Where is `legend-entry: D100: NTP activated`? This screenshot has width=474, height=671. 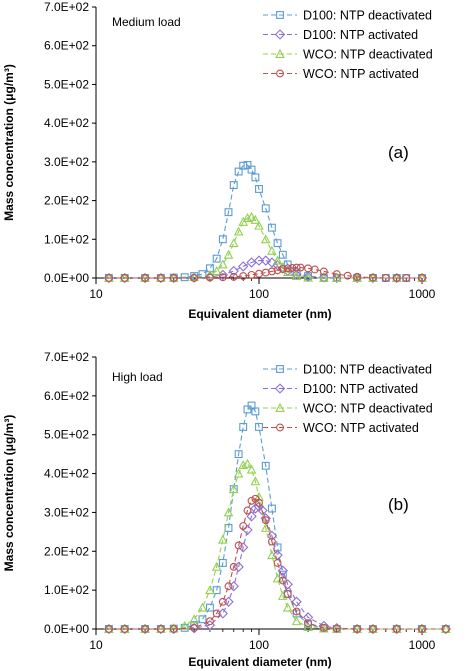
legend-entry: D100: NTP activated is located at coordinates (360, 35).